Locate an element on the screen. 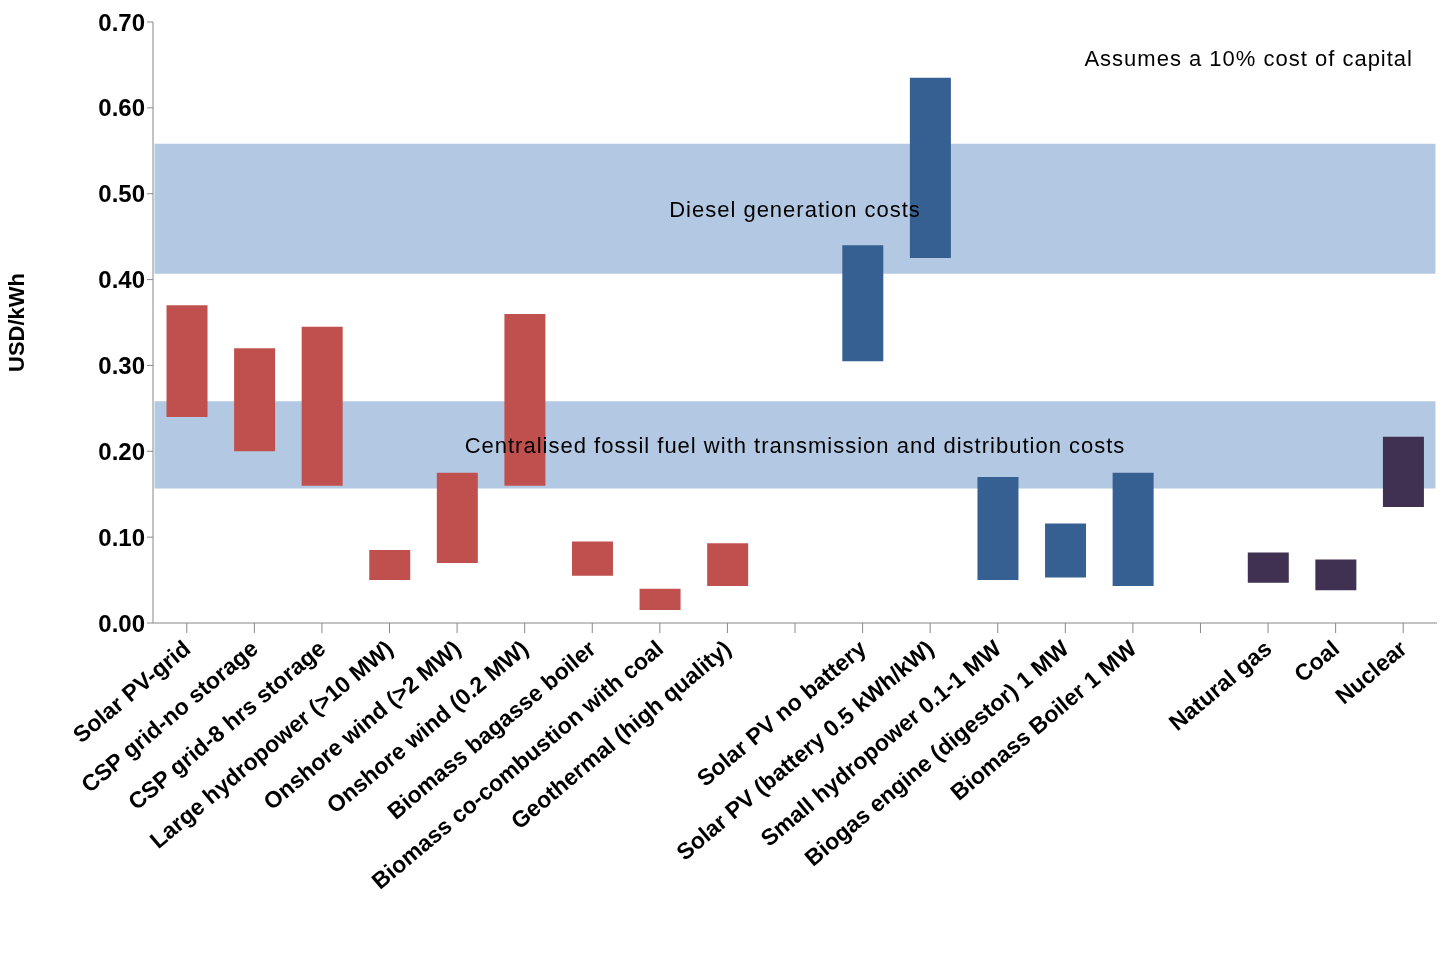 This screenshot has width=1445, height=964. y-tick-label: 0.30 is located at coordinates (121, 365).